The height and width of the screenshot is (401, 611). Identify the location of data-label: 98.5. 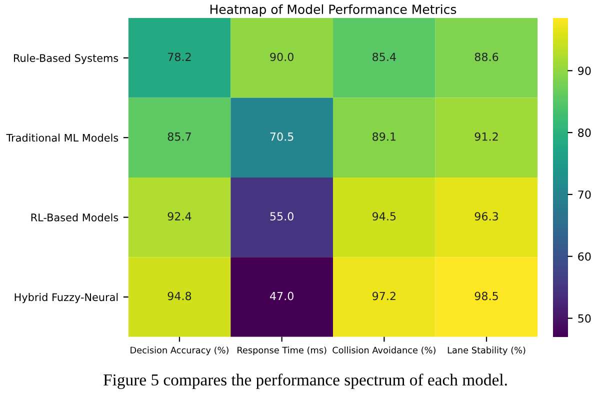
(486, 296).